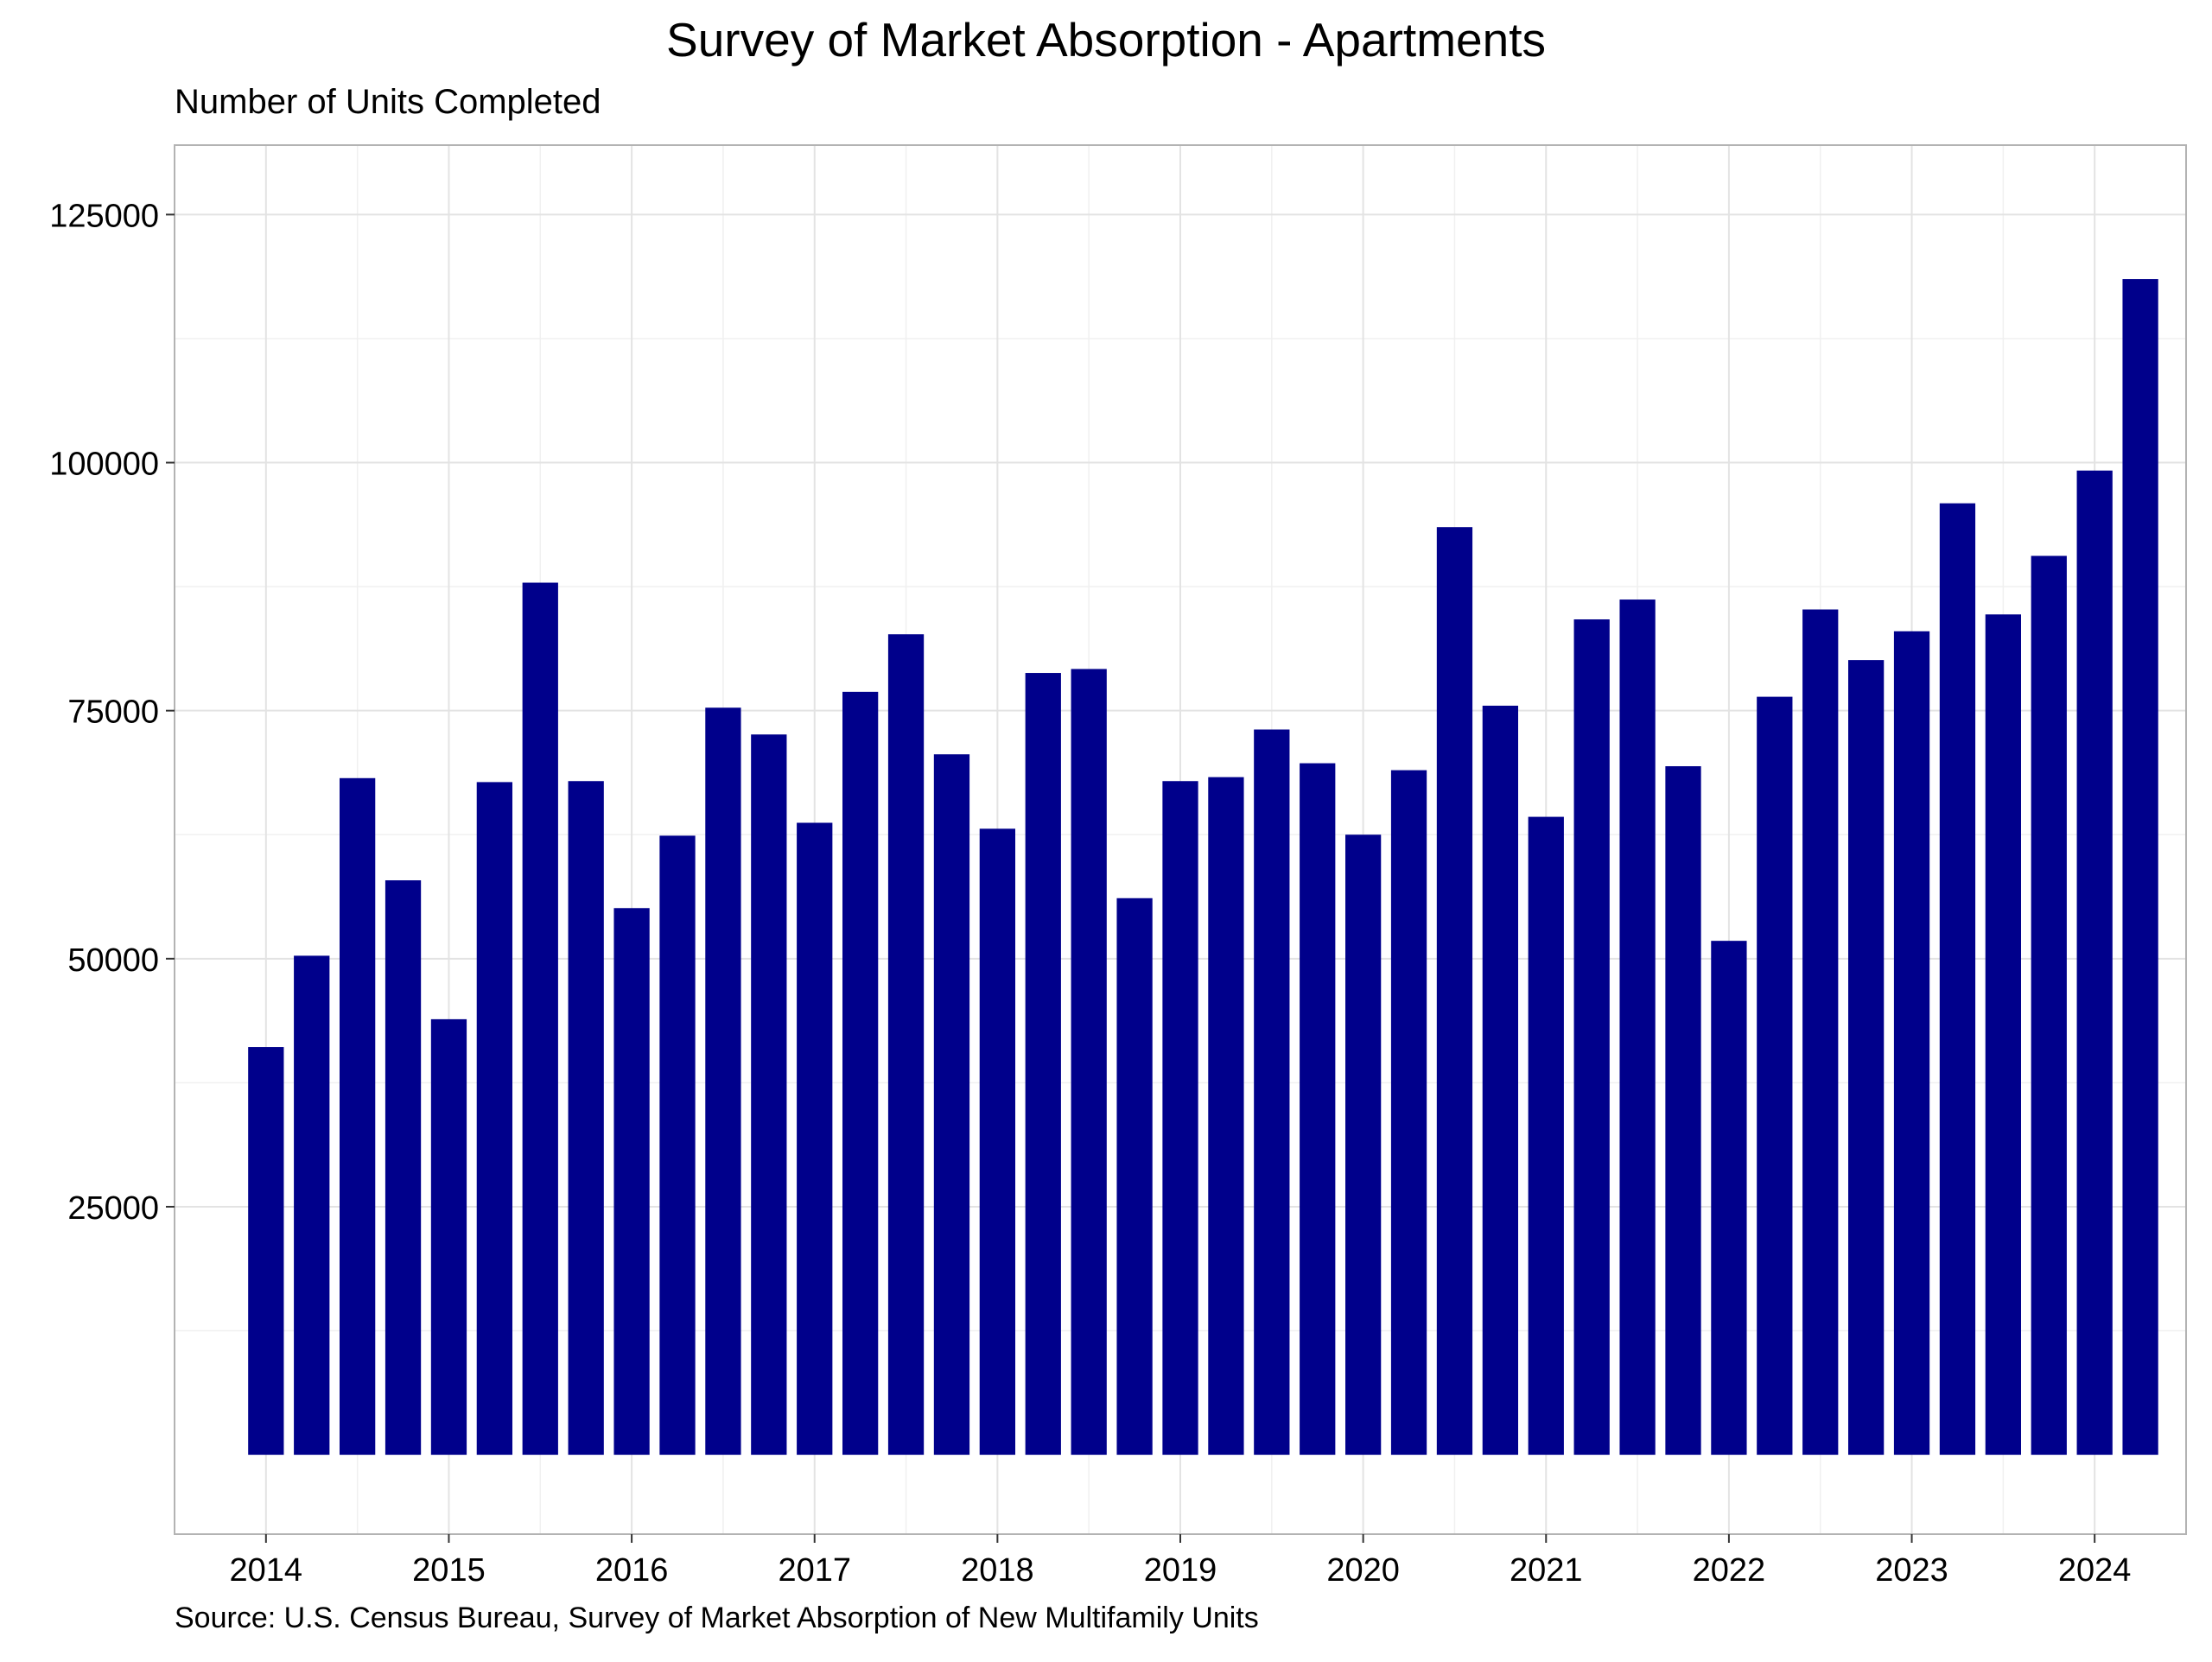 Image resolution: width=2212 pixels, height=1662 pixels. I want to click on y-tick-label: 50000, so click(113, 960).